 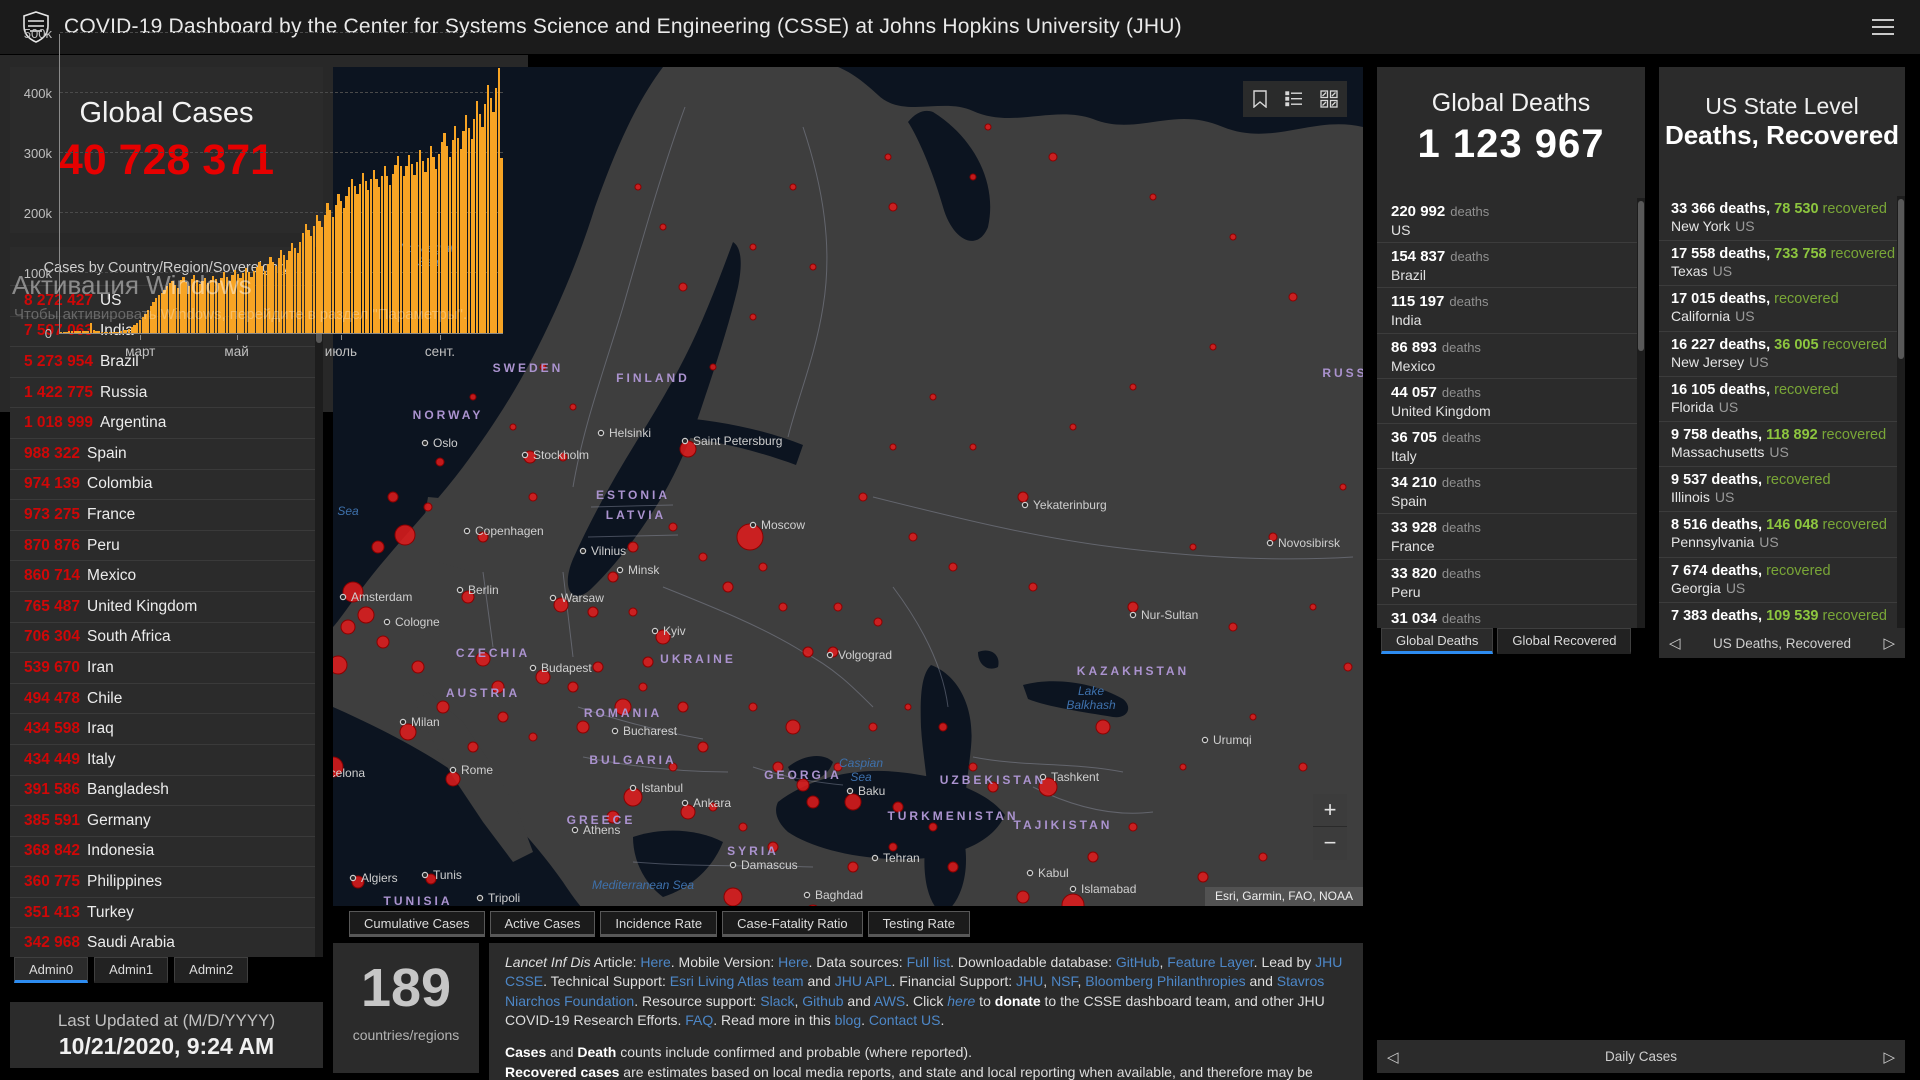 What do you see at coordinates (166, 392) in the screenshot?
I see `table-row: 1 422 775 Russia` at bounding box center [166, 392].